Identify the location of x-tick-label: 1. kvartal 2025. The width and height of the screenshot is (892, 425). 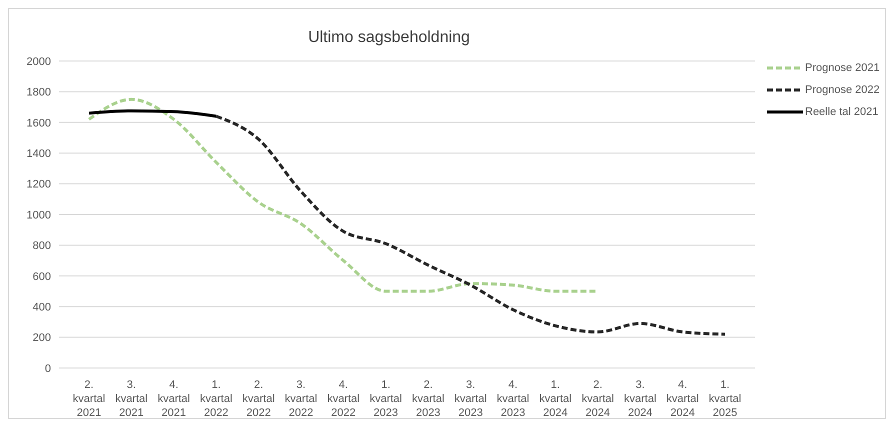
(725, 399).